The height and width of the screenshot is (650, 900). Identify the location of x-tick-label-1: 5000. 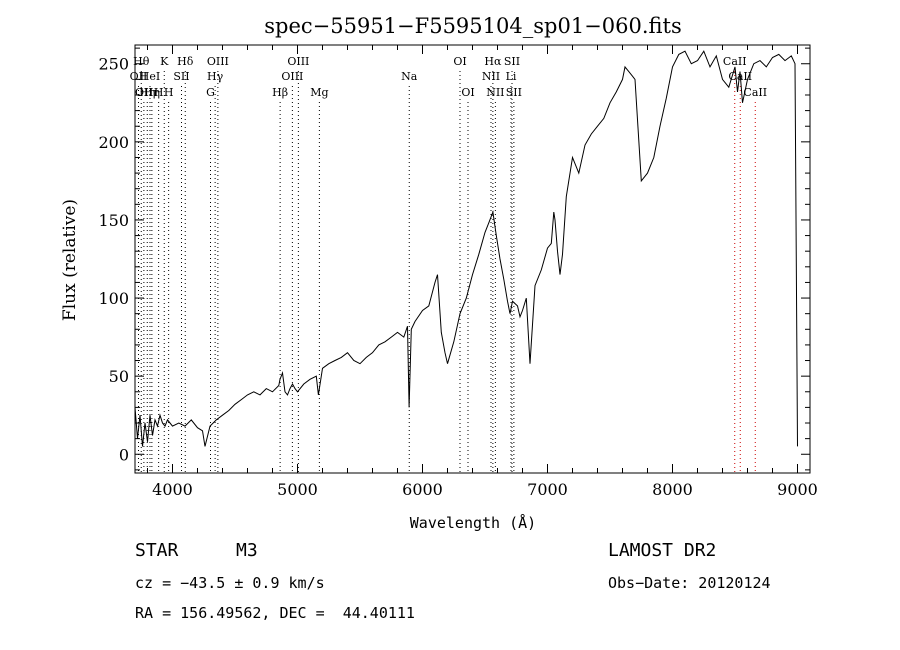
(297, 489).